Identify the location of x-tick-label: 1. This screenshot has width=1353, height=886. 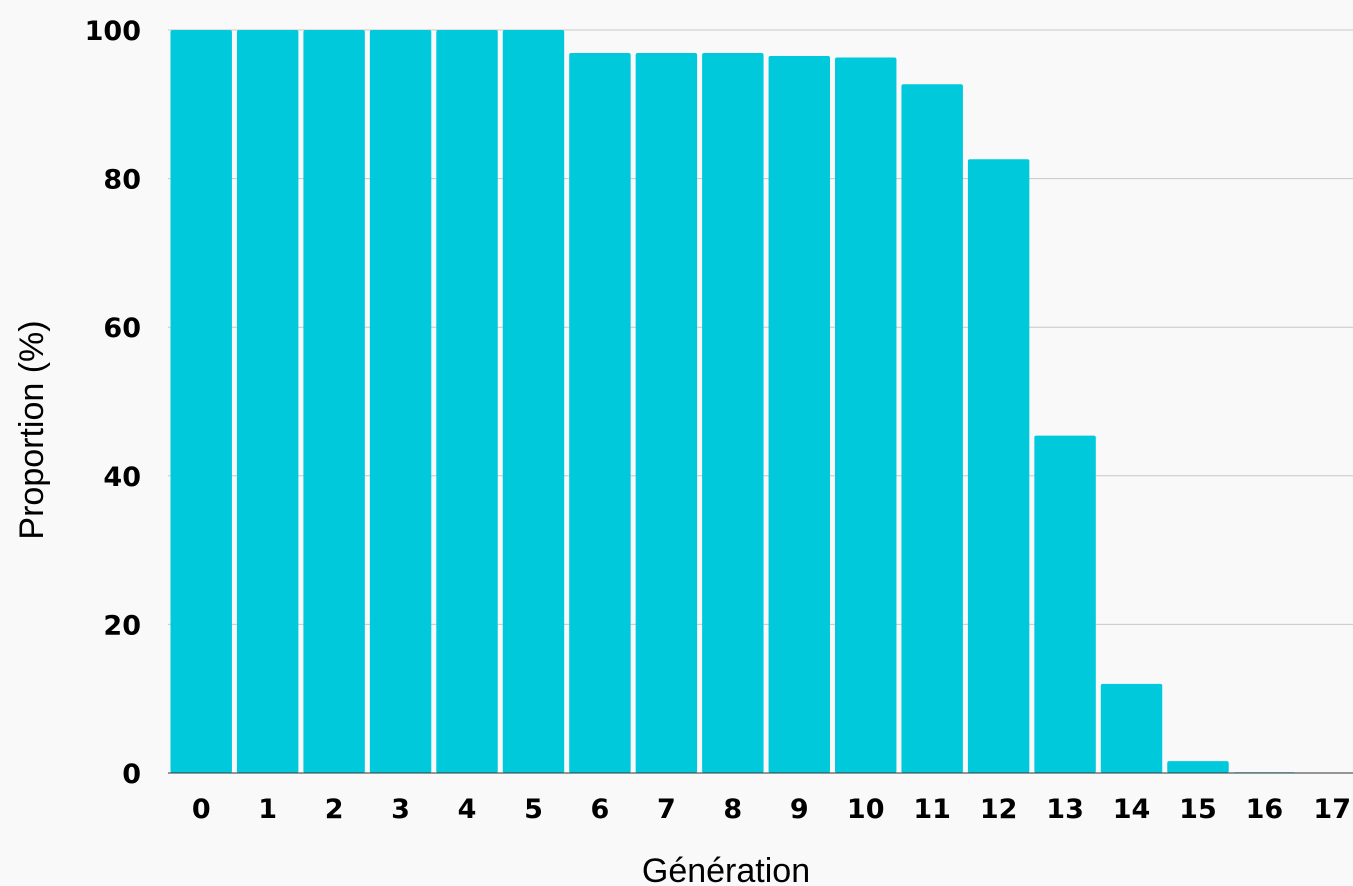
(267, 809).